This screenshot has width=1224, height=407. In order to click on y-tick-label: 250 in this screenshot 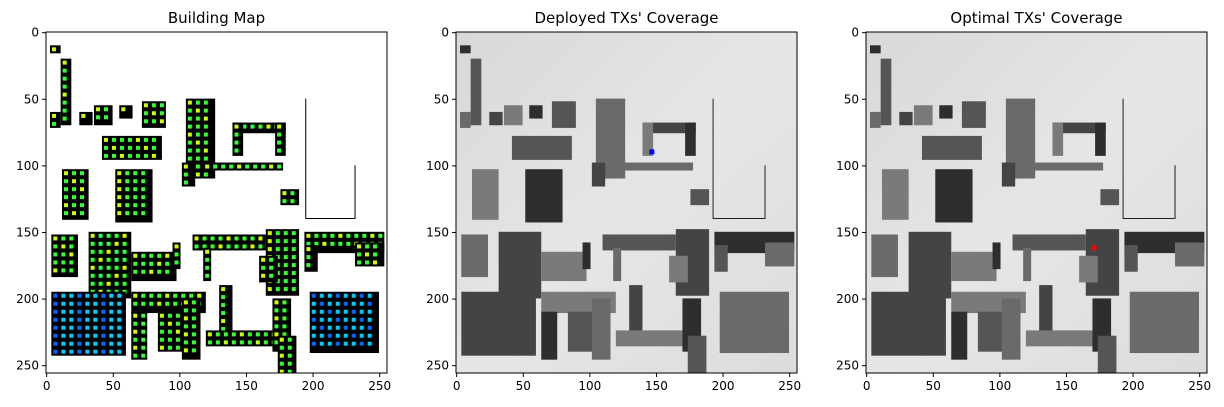, I will do `click(847, 366)`.